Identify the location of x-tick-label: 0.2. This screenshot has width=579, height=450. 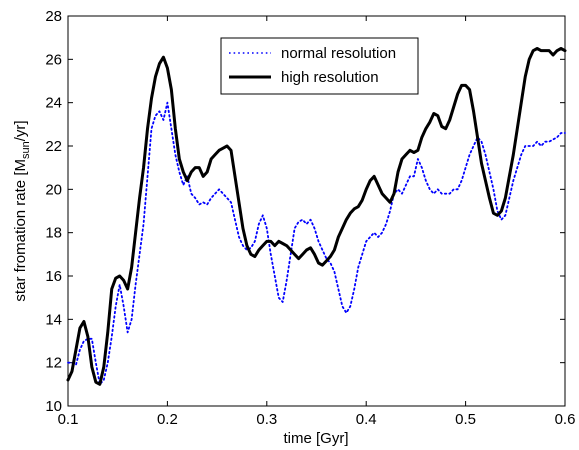
(167, 419).